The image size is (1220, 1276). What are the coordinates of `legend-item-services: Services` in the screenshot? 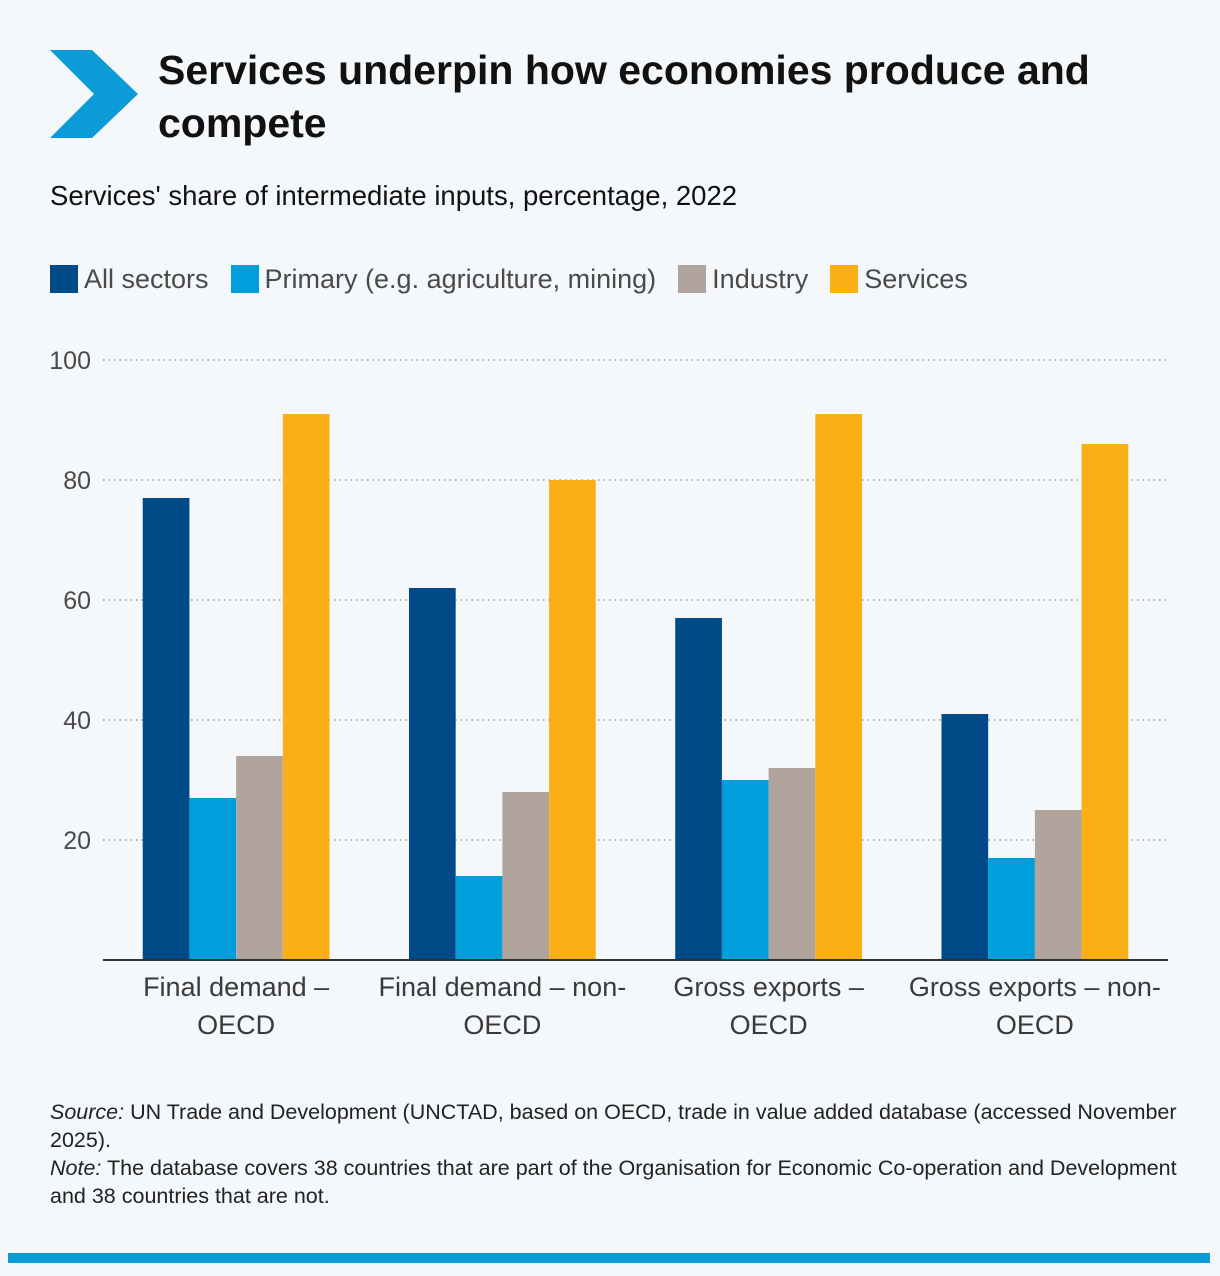 It's located at (899, 279).